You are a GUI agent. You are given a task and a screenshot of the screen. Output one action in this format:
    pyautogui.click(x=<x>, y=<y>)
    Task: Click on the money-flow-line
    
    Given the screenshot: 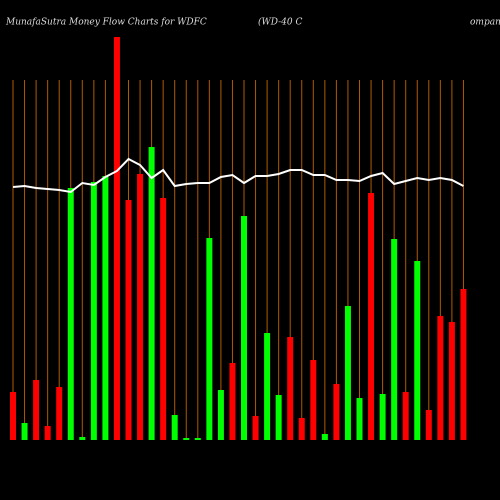 What is the action you would take?
    pyautogui.click(x=238, y=175)
    